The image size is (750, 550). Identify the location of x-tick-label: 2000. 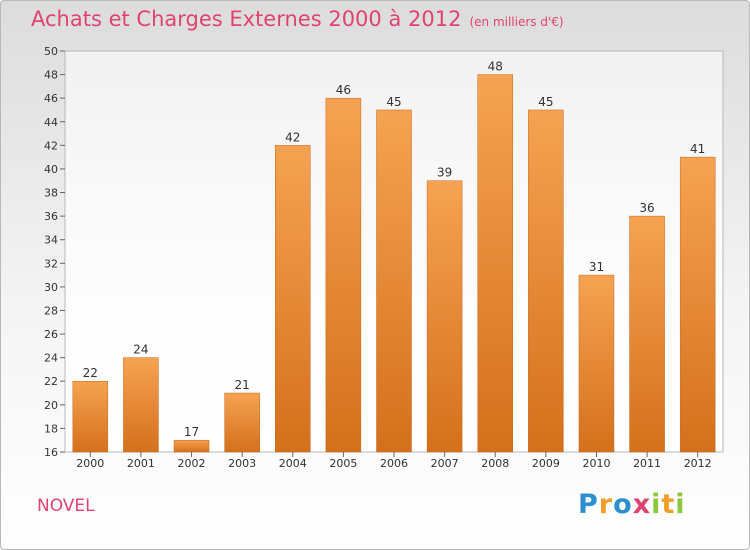
(90, 463).